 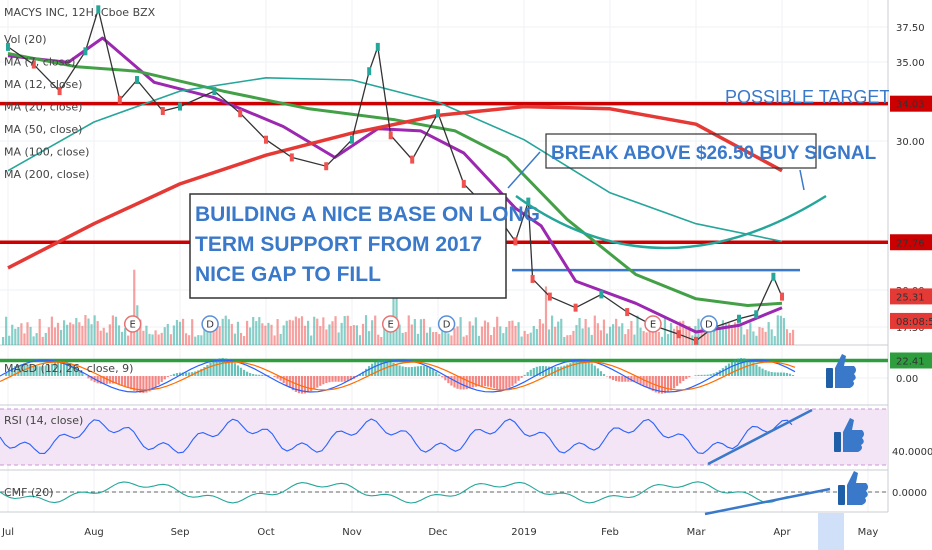 I want to click on rsi-line, so click(x=396, y=436).